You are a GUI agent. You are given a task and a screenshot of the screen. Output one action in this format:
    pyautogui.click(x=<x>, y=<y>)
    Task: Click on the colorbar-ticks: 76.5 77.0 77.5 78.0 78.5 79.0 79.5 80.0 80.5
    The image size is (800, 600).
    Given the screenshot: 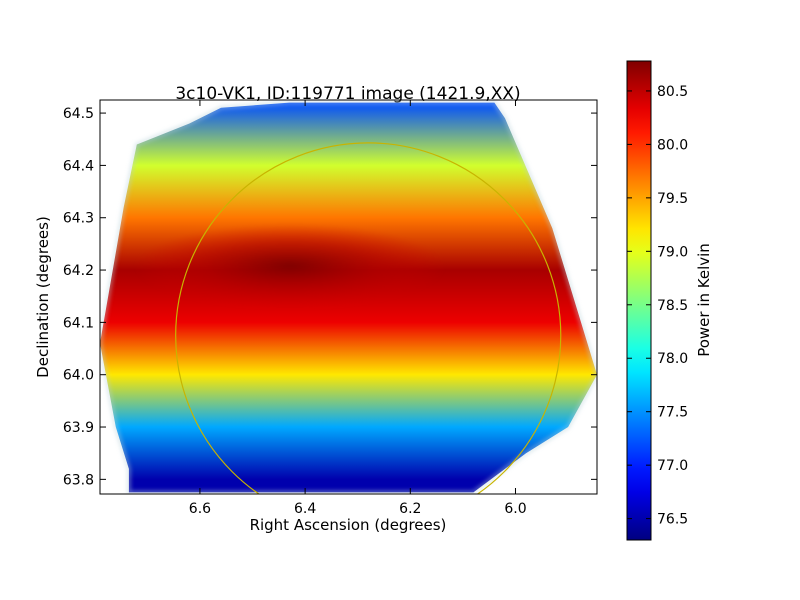 What is the action you would take?
    pyautogui.click(x=657, y=306)
    